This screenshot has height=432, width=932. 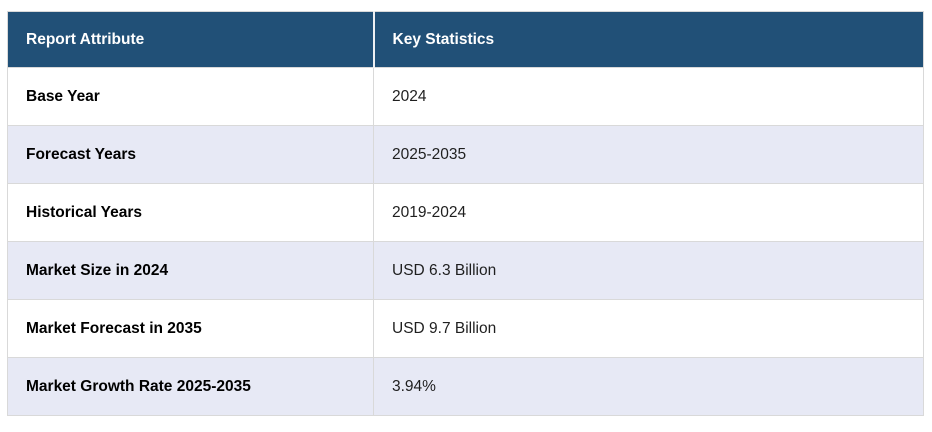 I want to click on value-cell: 2019-2024, so click(x=648, y=212).